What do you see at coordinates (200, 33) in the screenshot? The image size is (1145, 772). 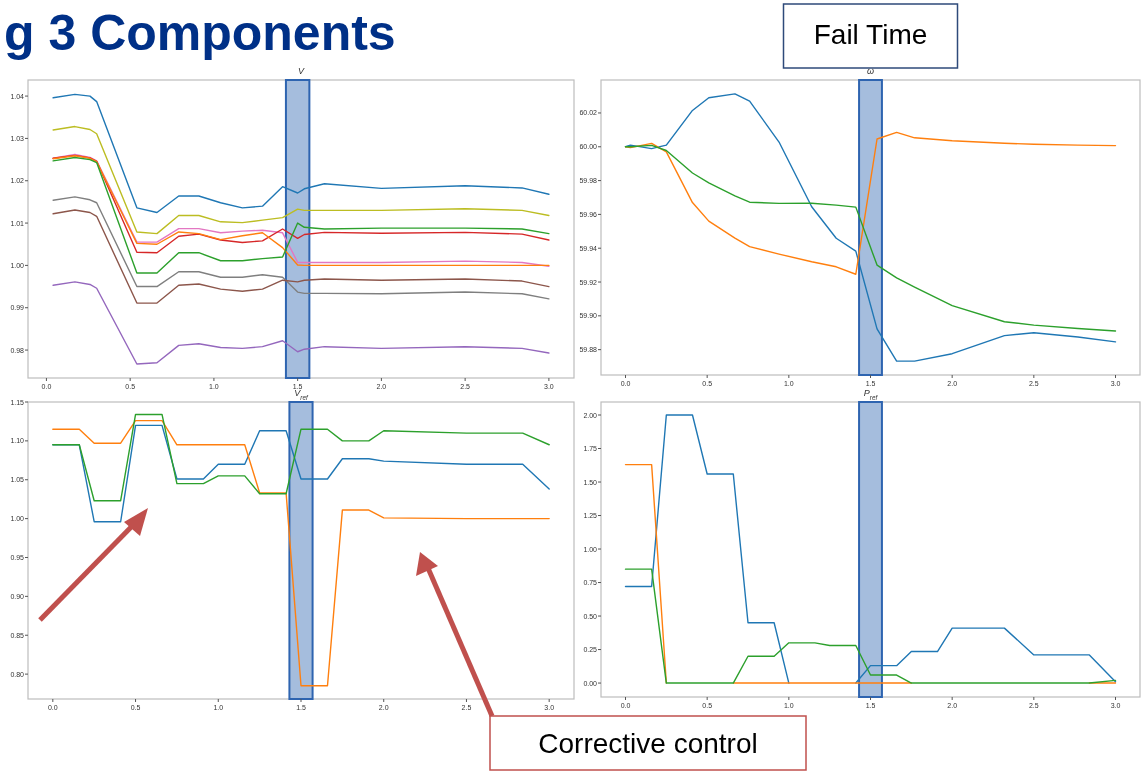 I see `text: g 3 Components` at bounding box center [200, 33].